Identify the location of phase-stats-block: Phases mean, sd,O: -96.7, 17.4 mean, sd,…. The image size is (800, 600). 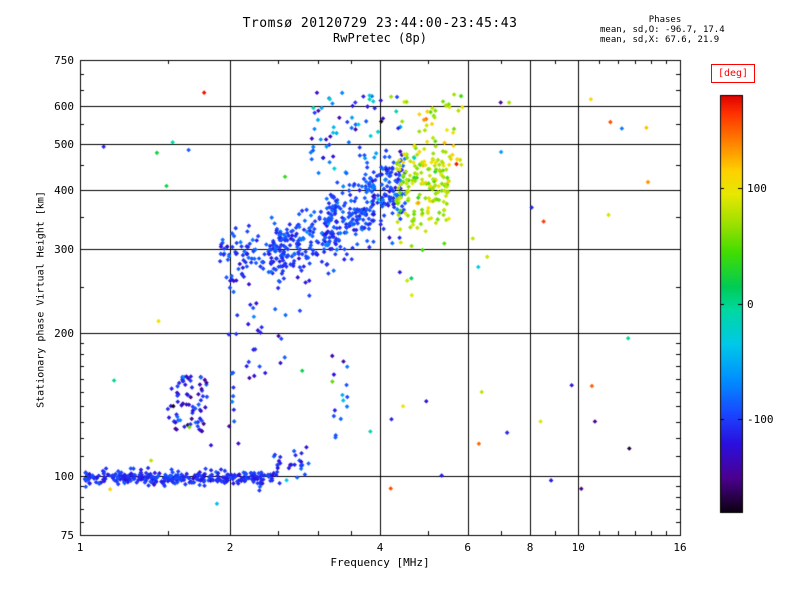
(684, 30).